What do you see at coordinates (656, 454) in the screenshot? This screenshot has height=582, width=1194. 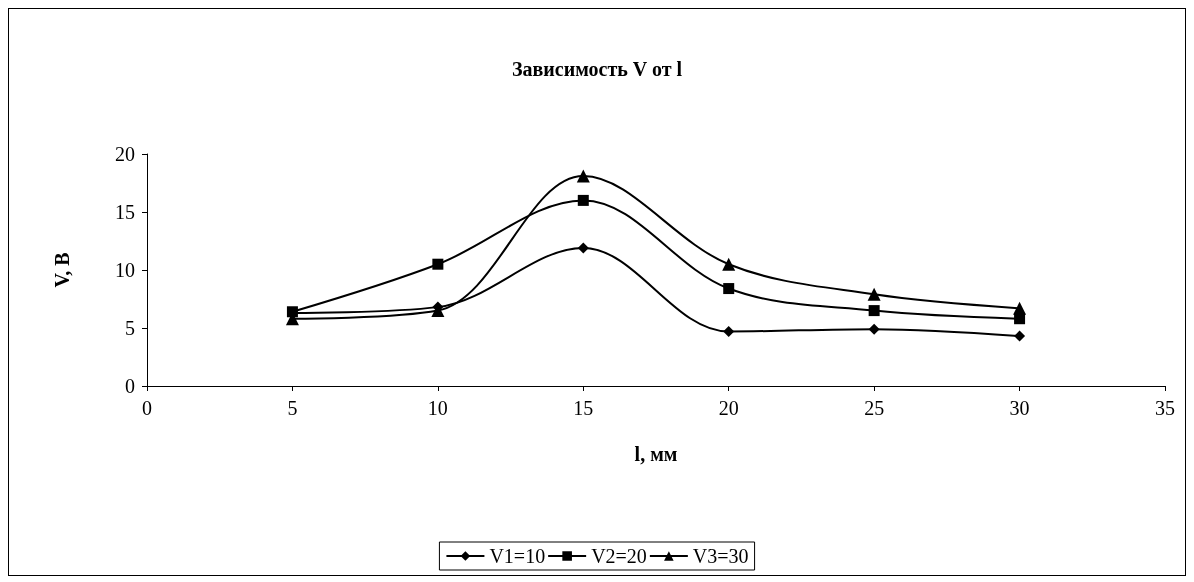 I see `x-axis-title: l, мм` at bounding box center [656, 454].